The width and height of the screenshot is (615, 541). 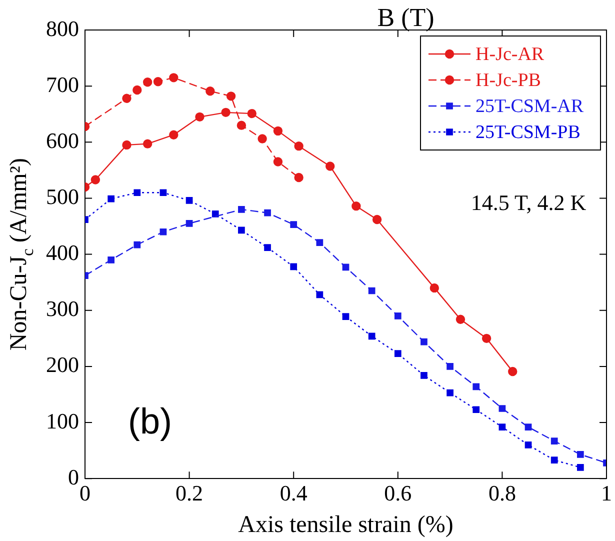 What do you see at coordinates (62, 309) in the screenshot?
I see `y-tick-label: 300` at bounding box center [62, 309].